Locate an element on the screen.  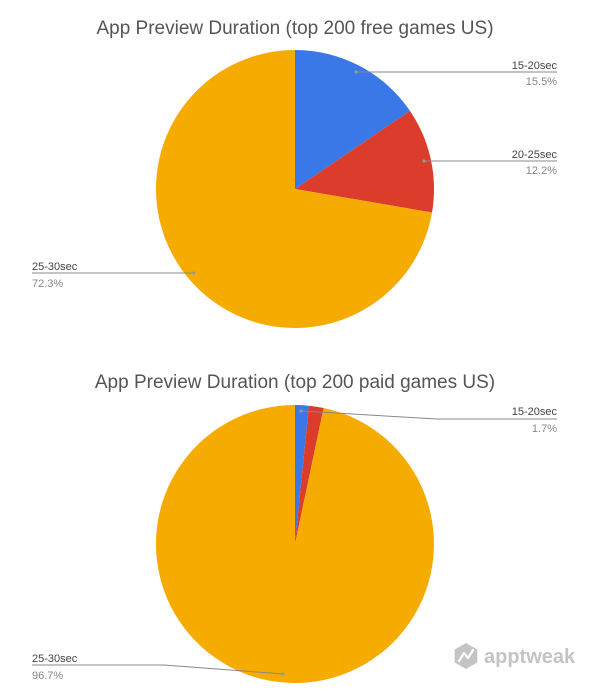
slice-label-free-20-25: 20-25sec is located at coordinates (535, 155).